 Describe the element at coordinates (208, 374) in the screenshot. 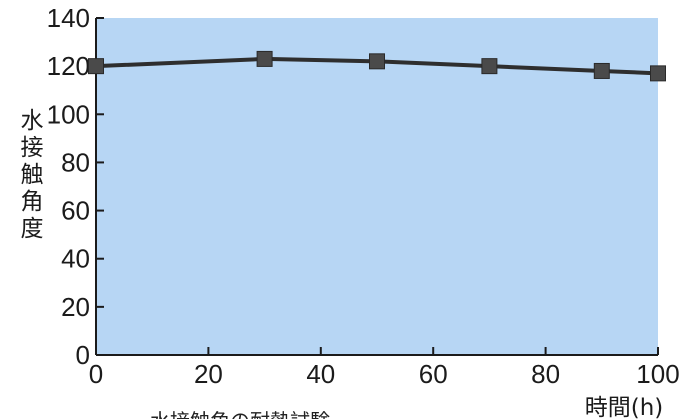

I see `x-tick-label: 20` at that location.